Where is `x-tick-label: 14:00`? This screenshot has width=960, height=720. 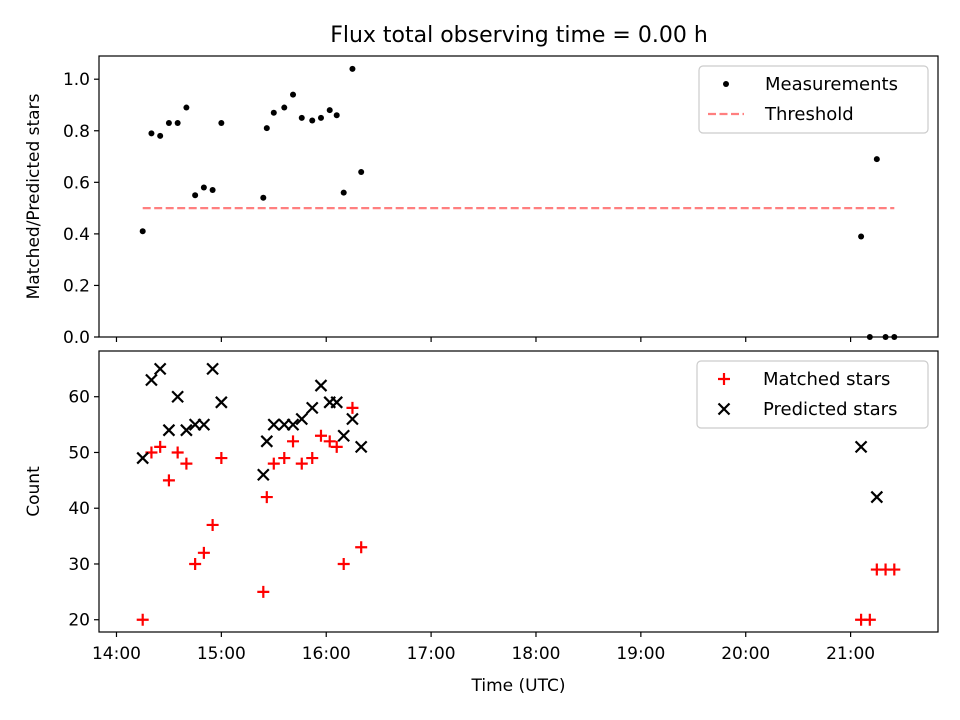 x-tick-label: 14:00 is located at coordinates (116, 654).